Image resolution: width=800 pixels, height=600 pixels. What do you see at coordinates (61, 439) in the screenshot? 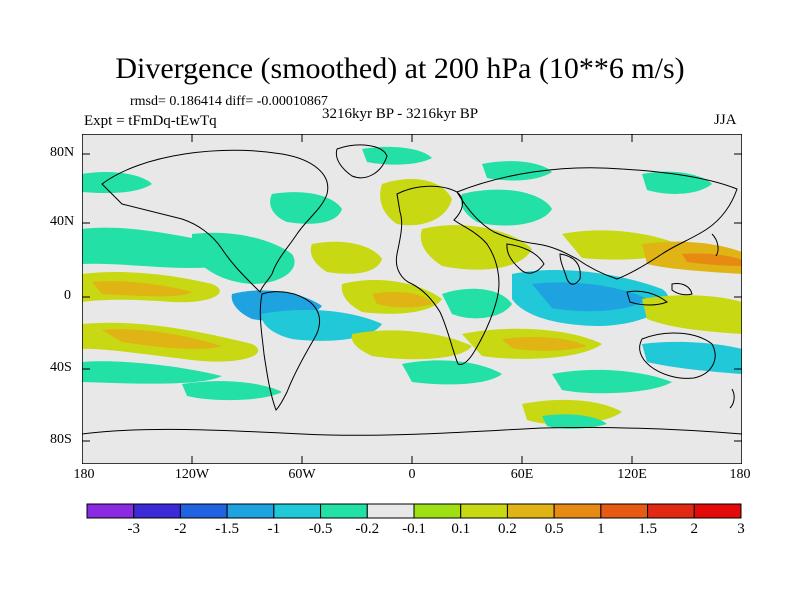
I see `lat-label-80s: 80S` at bounding box center [61, 439].